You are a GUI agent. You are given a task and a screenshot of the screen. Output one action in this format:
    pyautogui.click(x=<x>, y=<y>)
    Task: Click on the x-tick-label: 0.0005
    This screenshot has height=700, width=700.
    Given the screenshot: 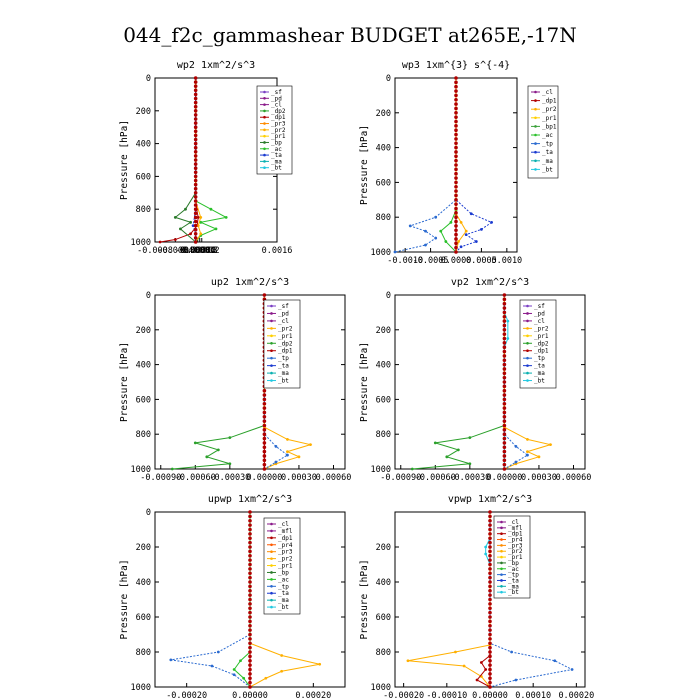 What is the action you would take?
    pyautogui.click(x=481, y=261)
    